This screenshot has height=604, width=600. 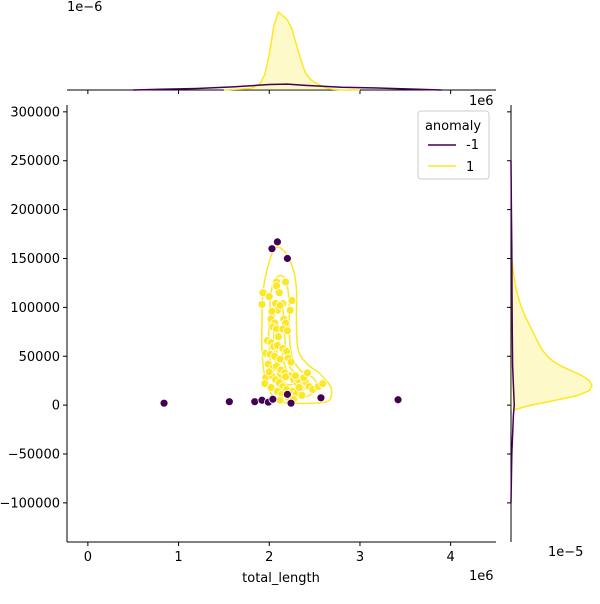 What do you see at coordinates (470, 167) in the screenshot?
I see `legend-label-normal: 1` at bounding box center [470, 167].